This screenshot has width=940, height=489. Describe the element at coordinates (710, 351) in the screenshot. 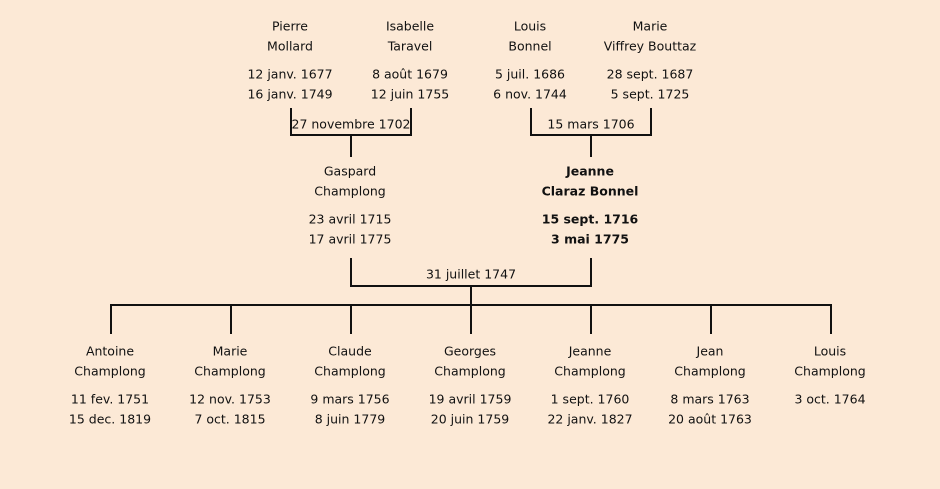

I see `first-name: Jean` at that location.